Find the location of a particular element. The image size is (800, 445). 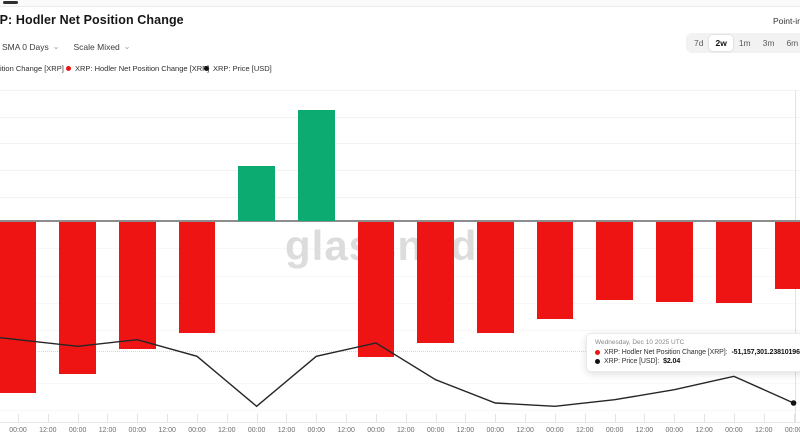

sma-dropdown: SMA 0 Days ⌄ is located at coordinates (30, 47).